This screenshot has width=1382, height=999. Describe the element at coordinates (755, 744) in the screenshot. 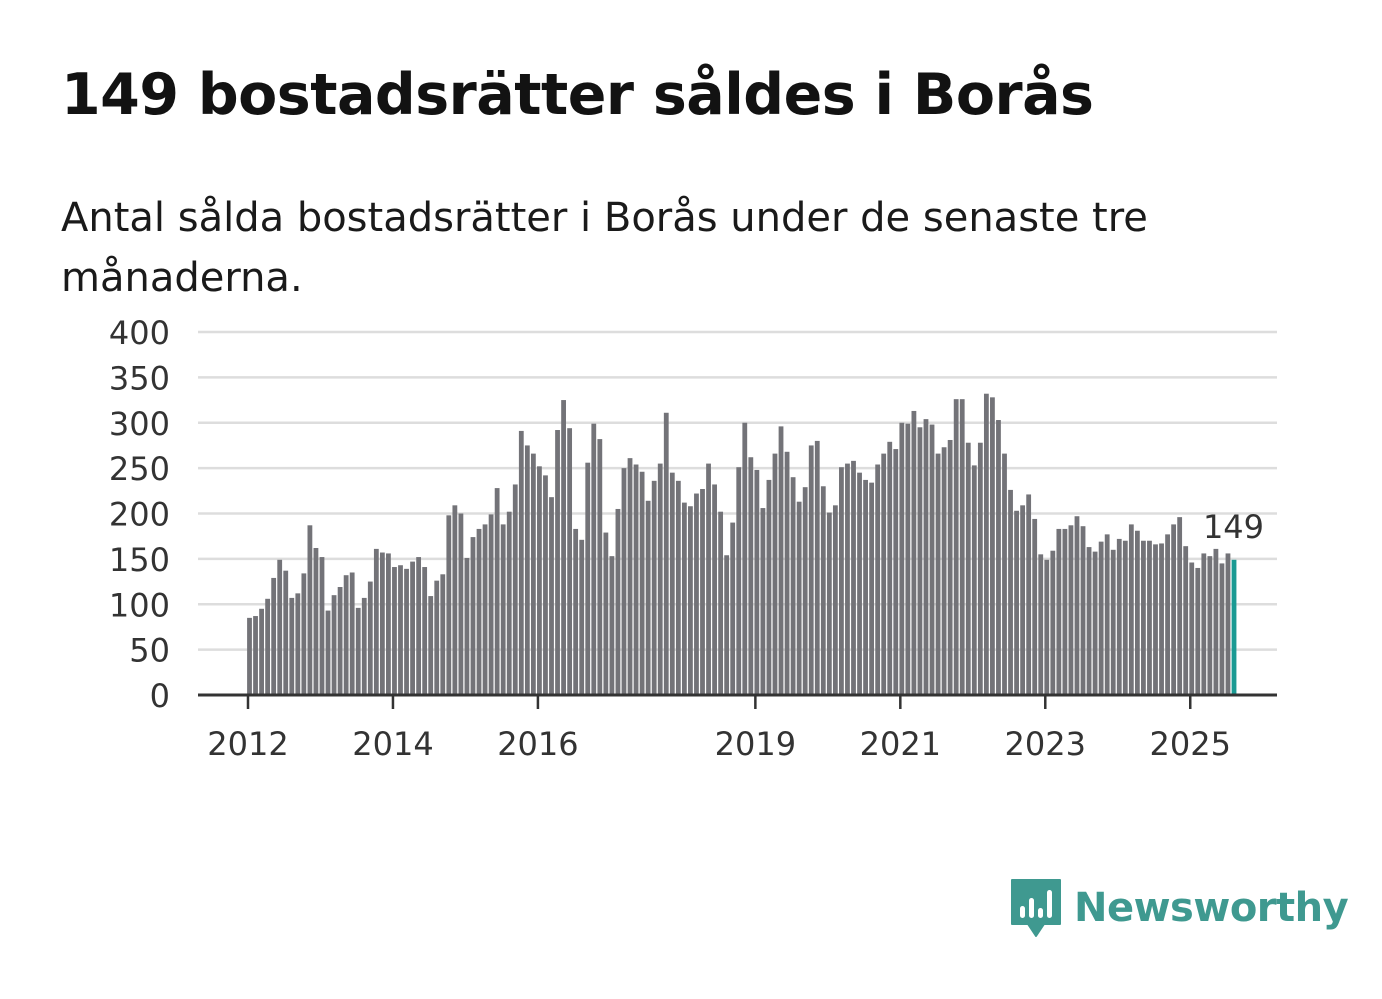

I see `x-tick-label: 2019` at that location.